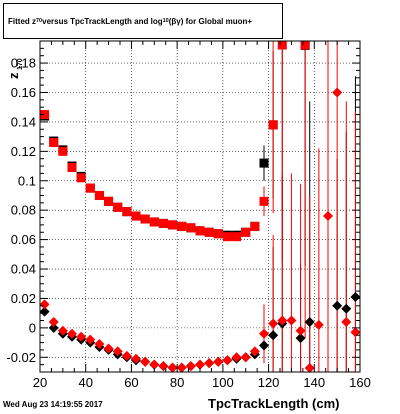 This screenshot has height=414, width=400. Describe the element at coordinates (53, 404) in the screenshot. I see `timestamp-footer: Wed Aug 23 14:19:55 2017` at that location.